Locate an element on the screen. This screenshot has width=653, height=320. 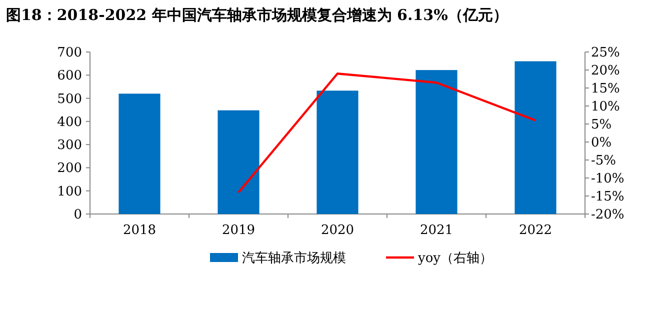
x-tick-label: 2018 is located at coordinates (139, 230).